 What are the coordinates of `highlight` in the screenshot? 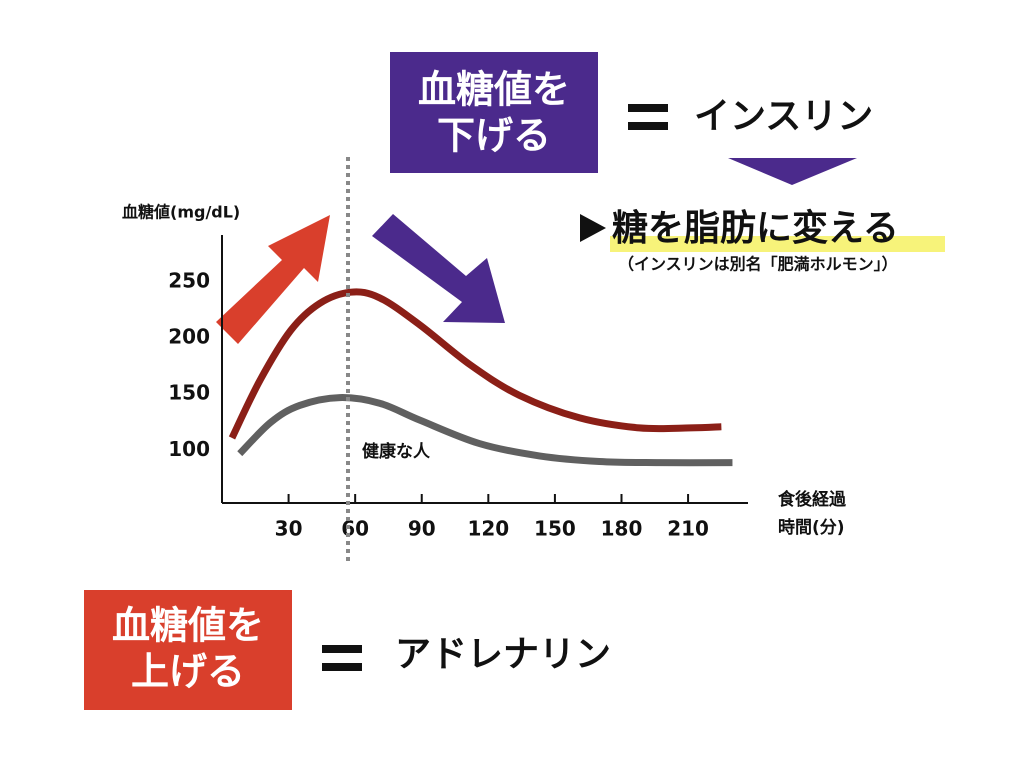 It's located at (777, 244).